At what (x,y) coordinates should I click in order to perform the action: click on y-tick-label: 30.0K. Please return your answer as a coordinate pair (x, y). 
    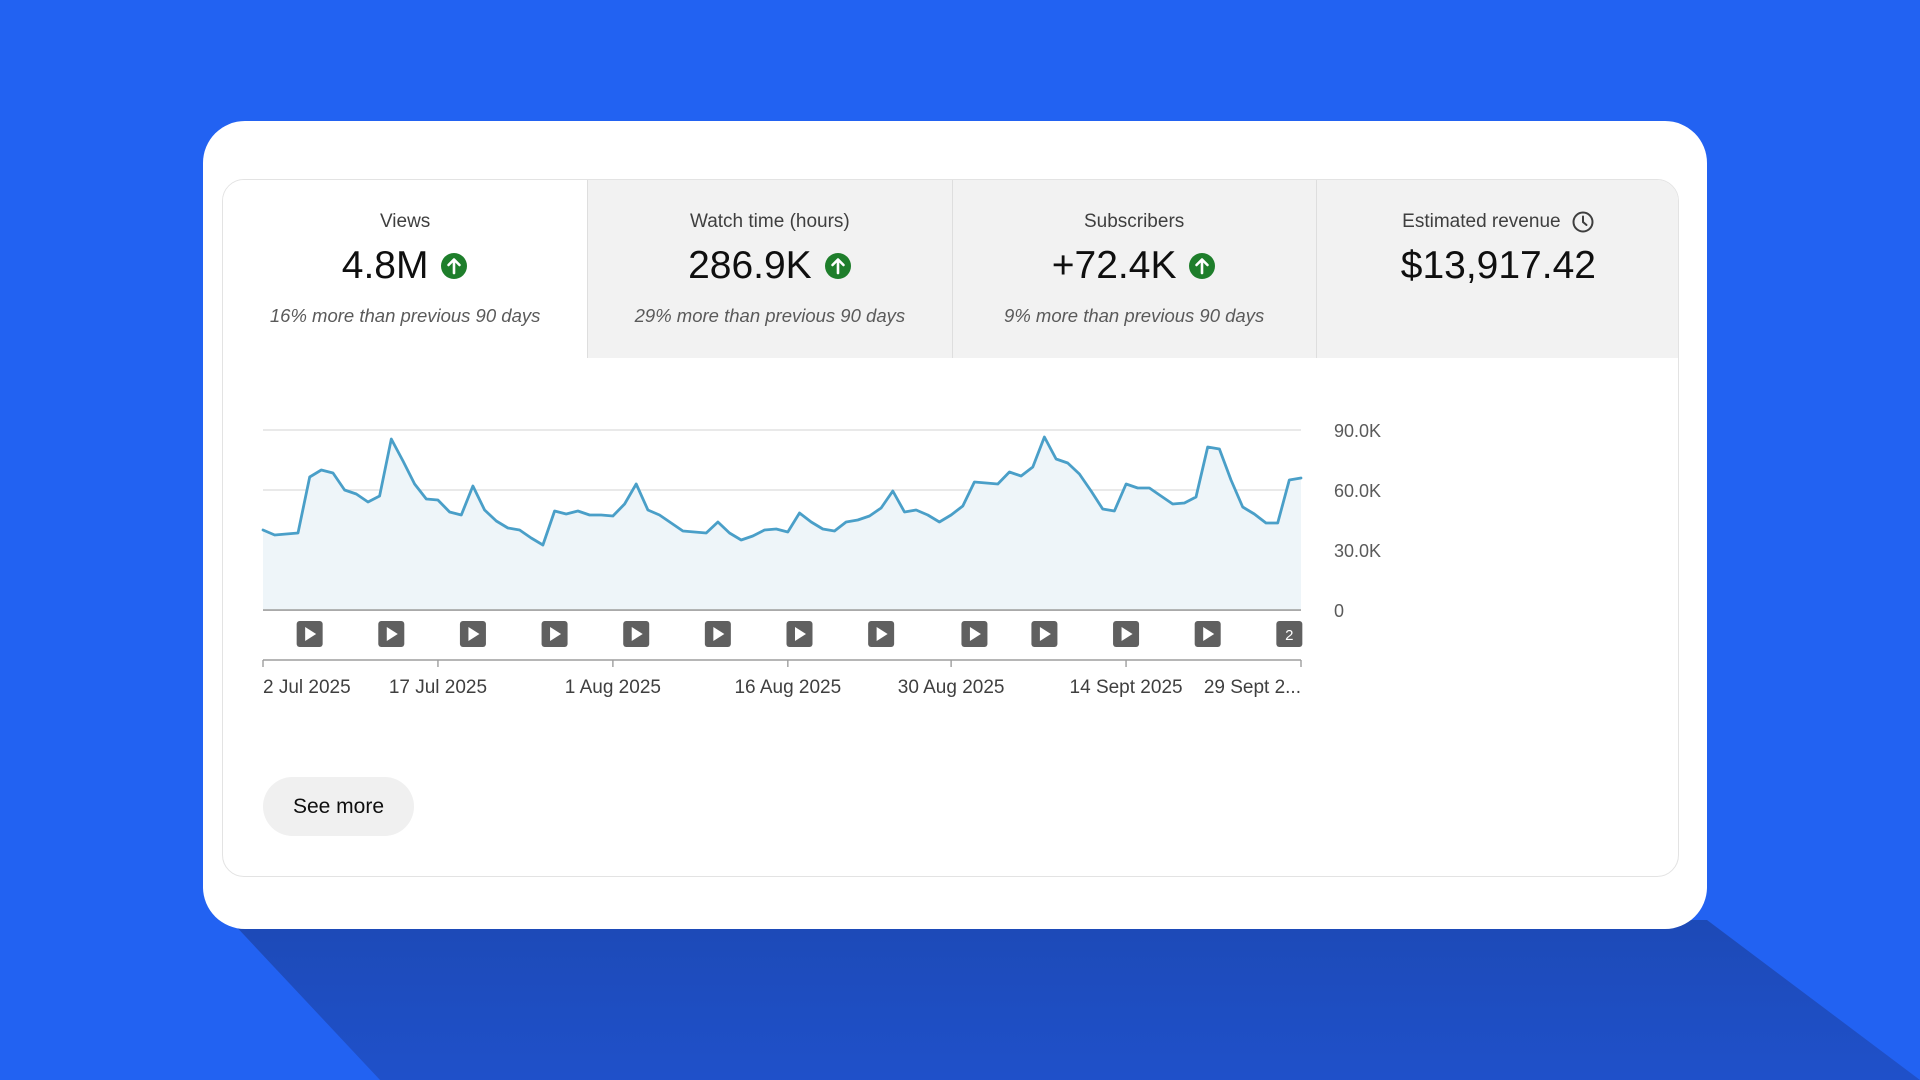
    Looking at the image, I should click on (1357, 551).